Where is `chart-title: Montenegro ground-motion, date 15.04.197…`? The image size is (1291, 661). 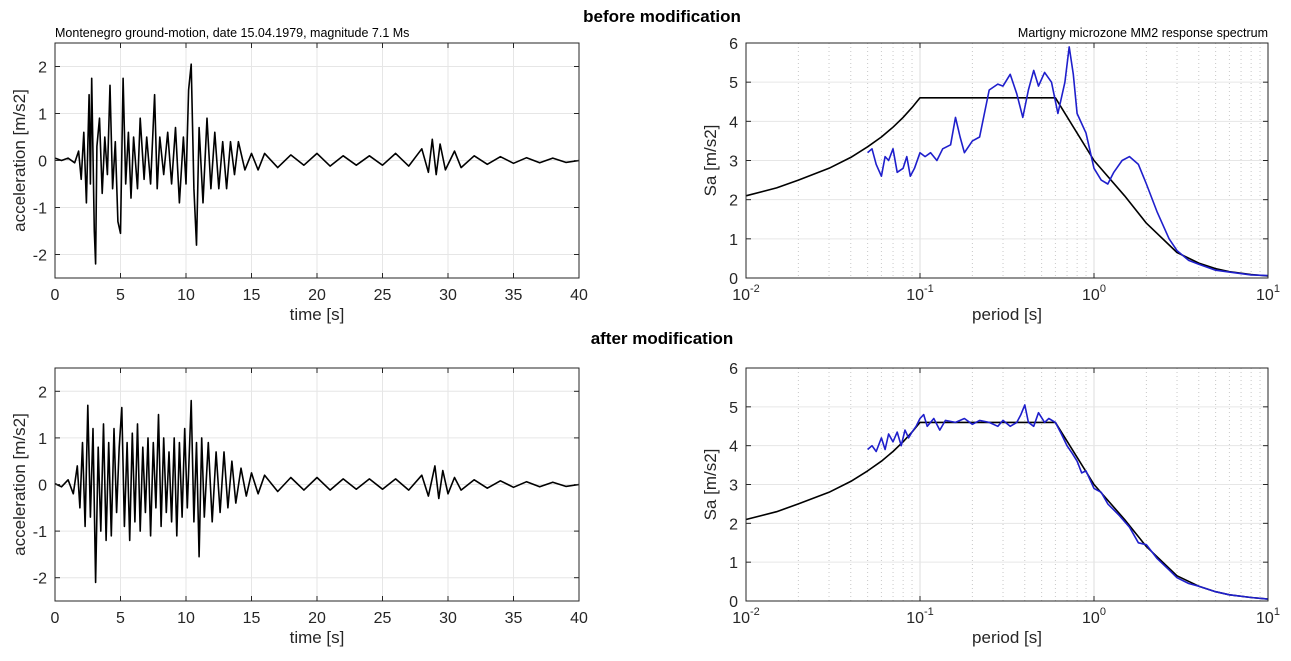
chart-title: Montenegro ground-motion, date 15.04.197… is located at coordinates (232, 33).